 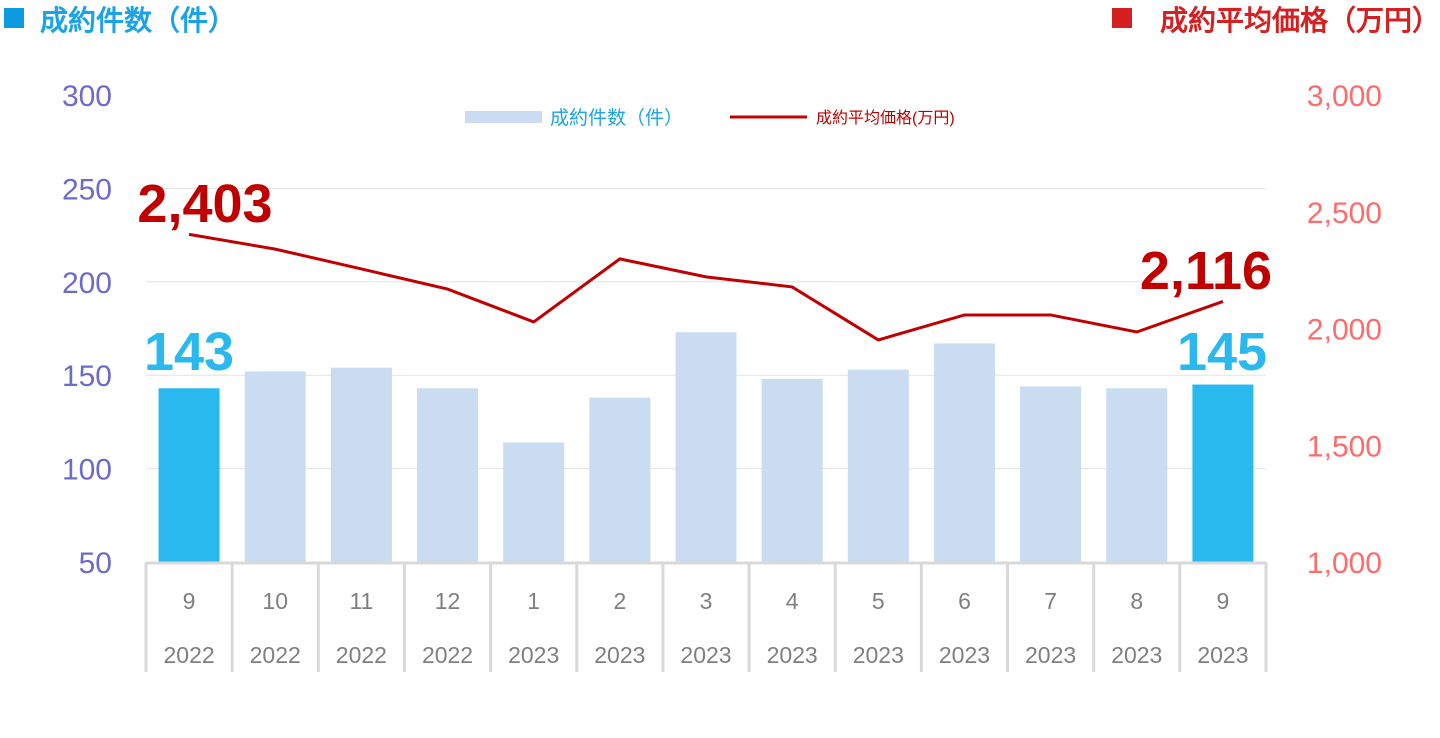 What do you see at coordinates (1136, 601) in the screenshot?
I see `x-tick-month: 8` at bounding box center [1136, 601].